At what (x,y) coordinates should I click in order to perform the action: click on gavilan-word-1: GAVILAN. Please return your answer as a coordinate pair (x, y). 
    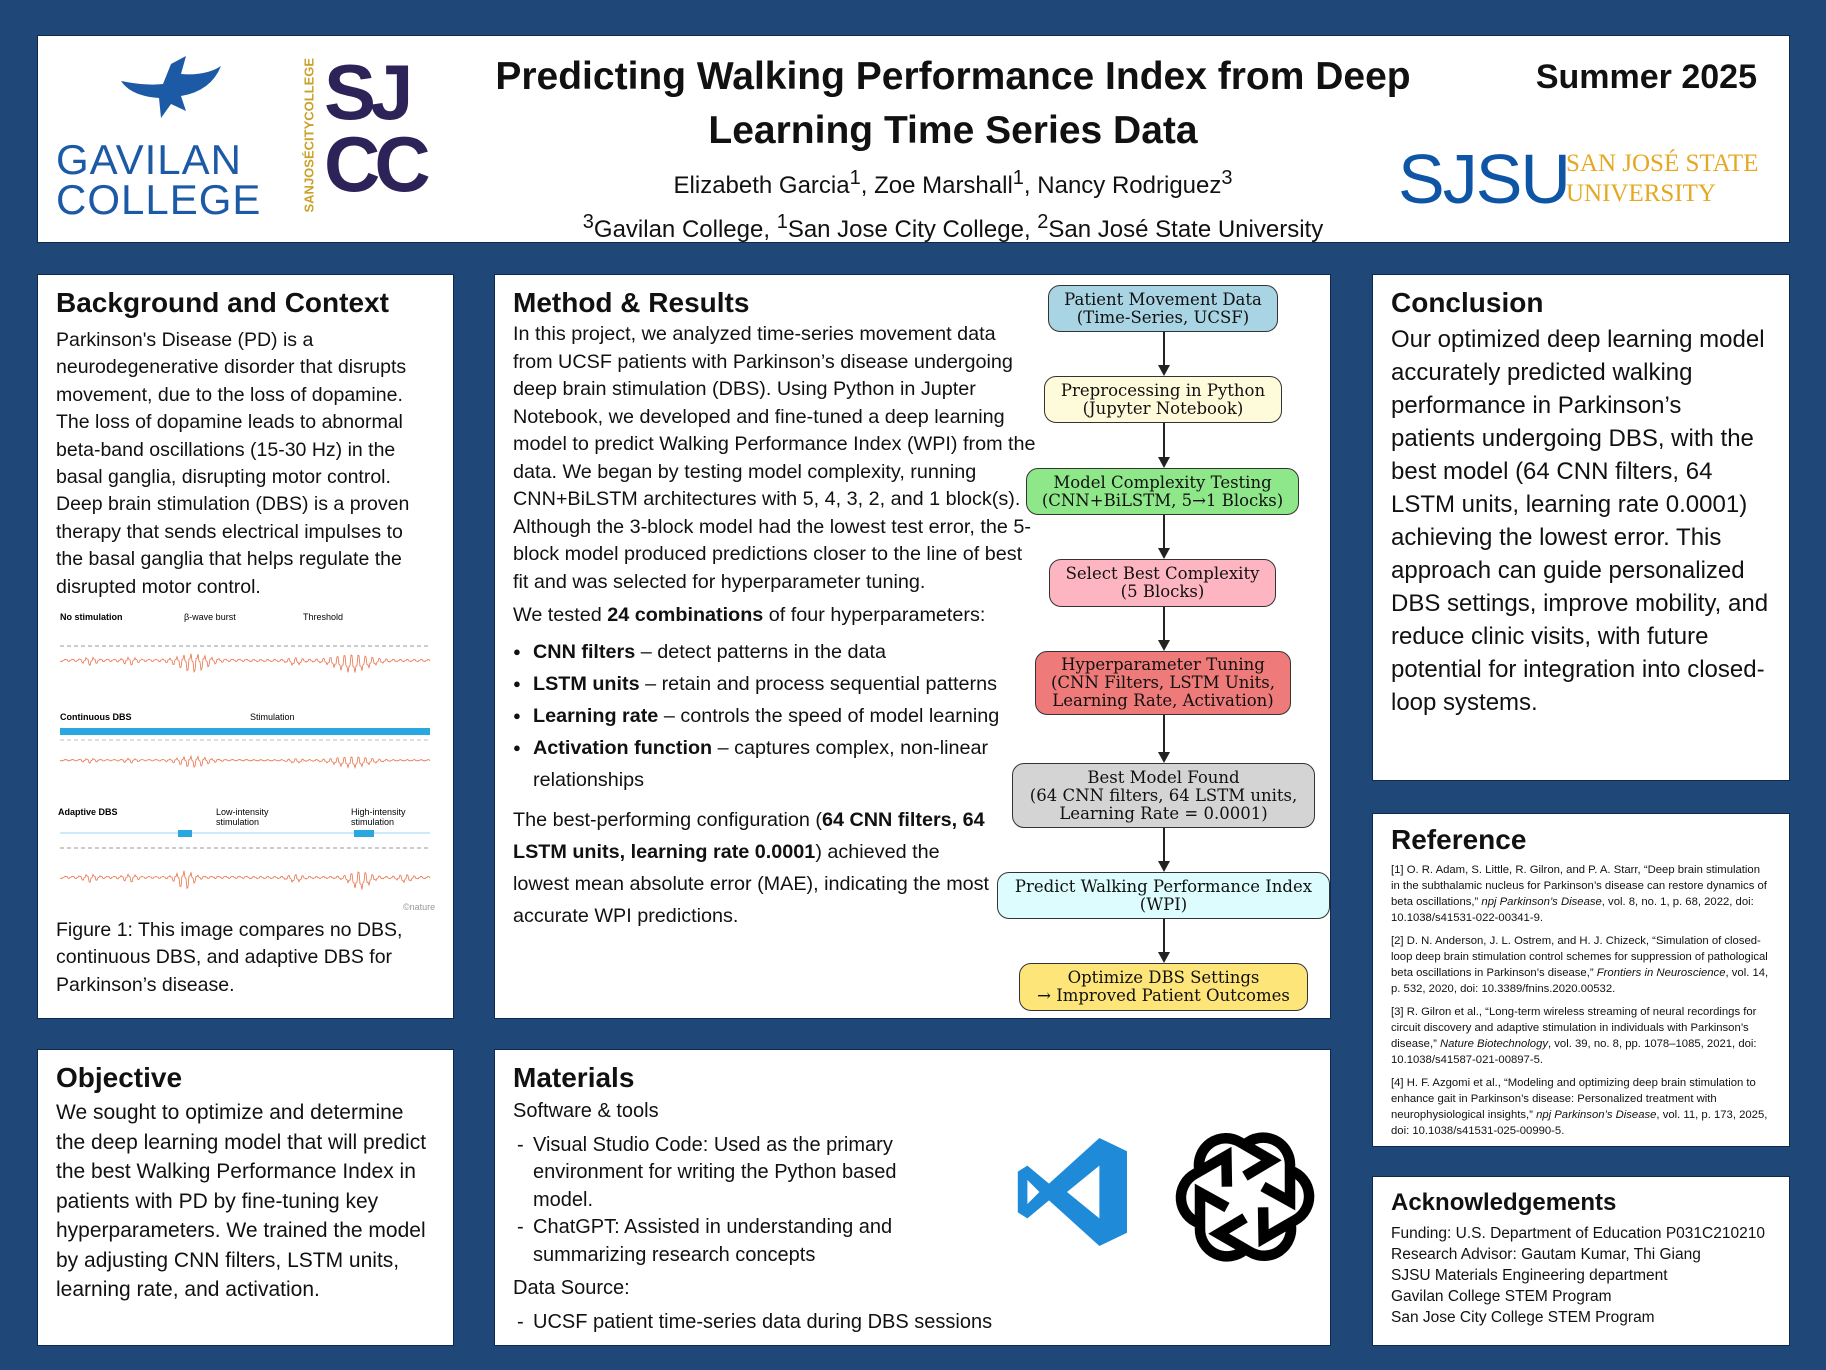
    Looking at the image, I should click on (149, 159).